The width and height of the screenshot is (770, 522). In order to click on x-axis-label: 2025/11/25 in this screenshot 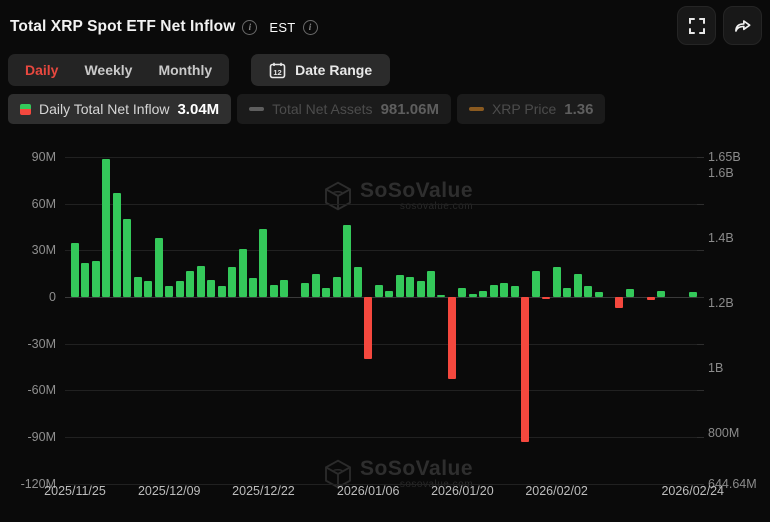, I will do `click(75, 491)`.